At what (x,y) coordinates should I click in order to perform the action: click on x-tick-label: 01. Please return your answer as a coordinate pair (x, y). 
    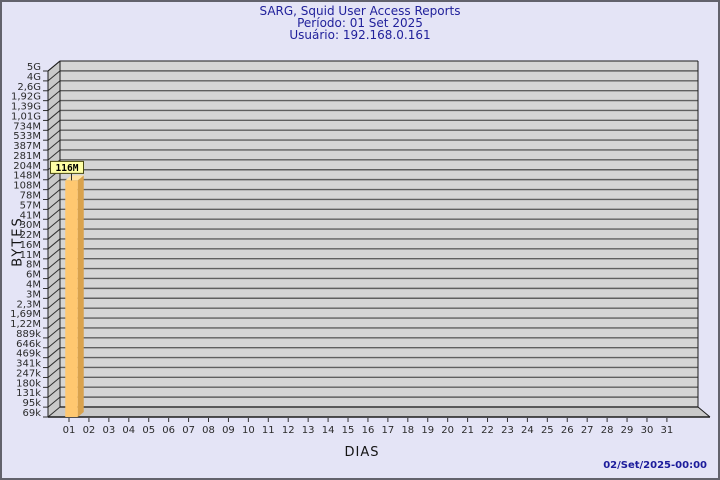
    Looking at the image, I should click on (69, 430).